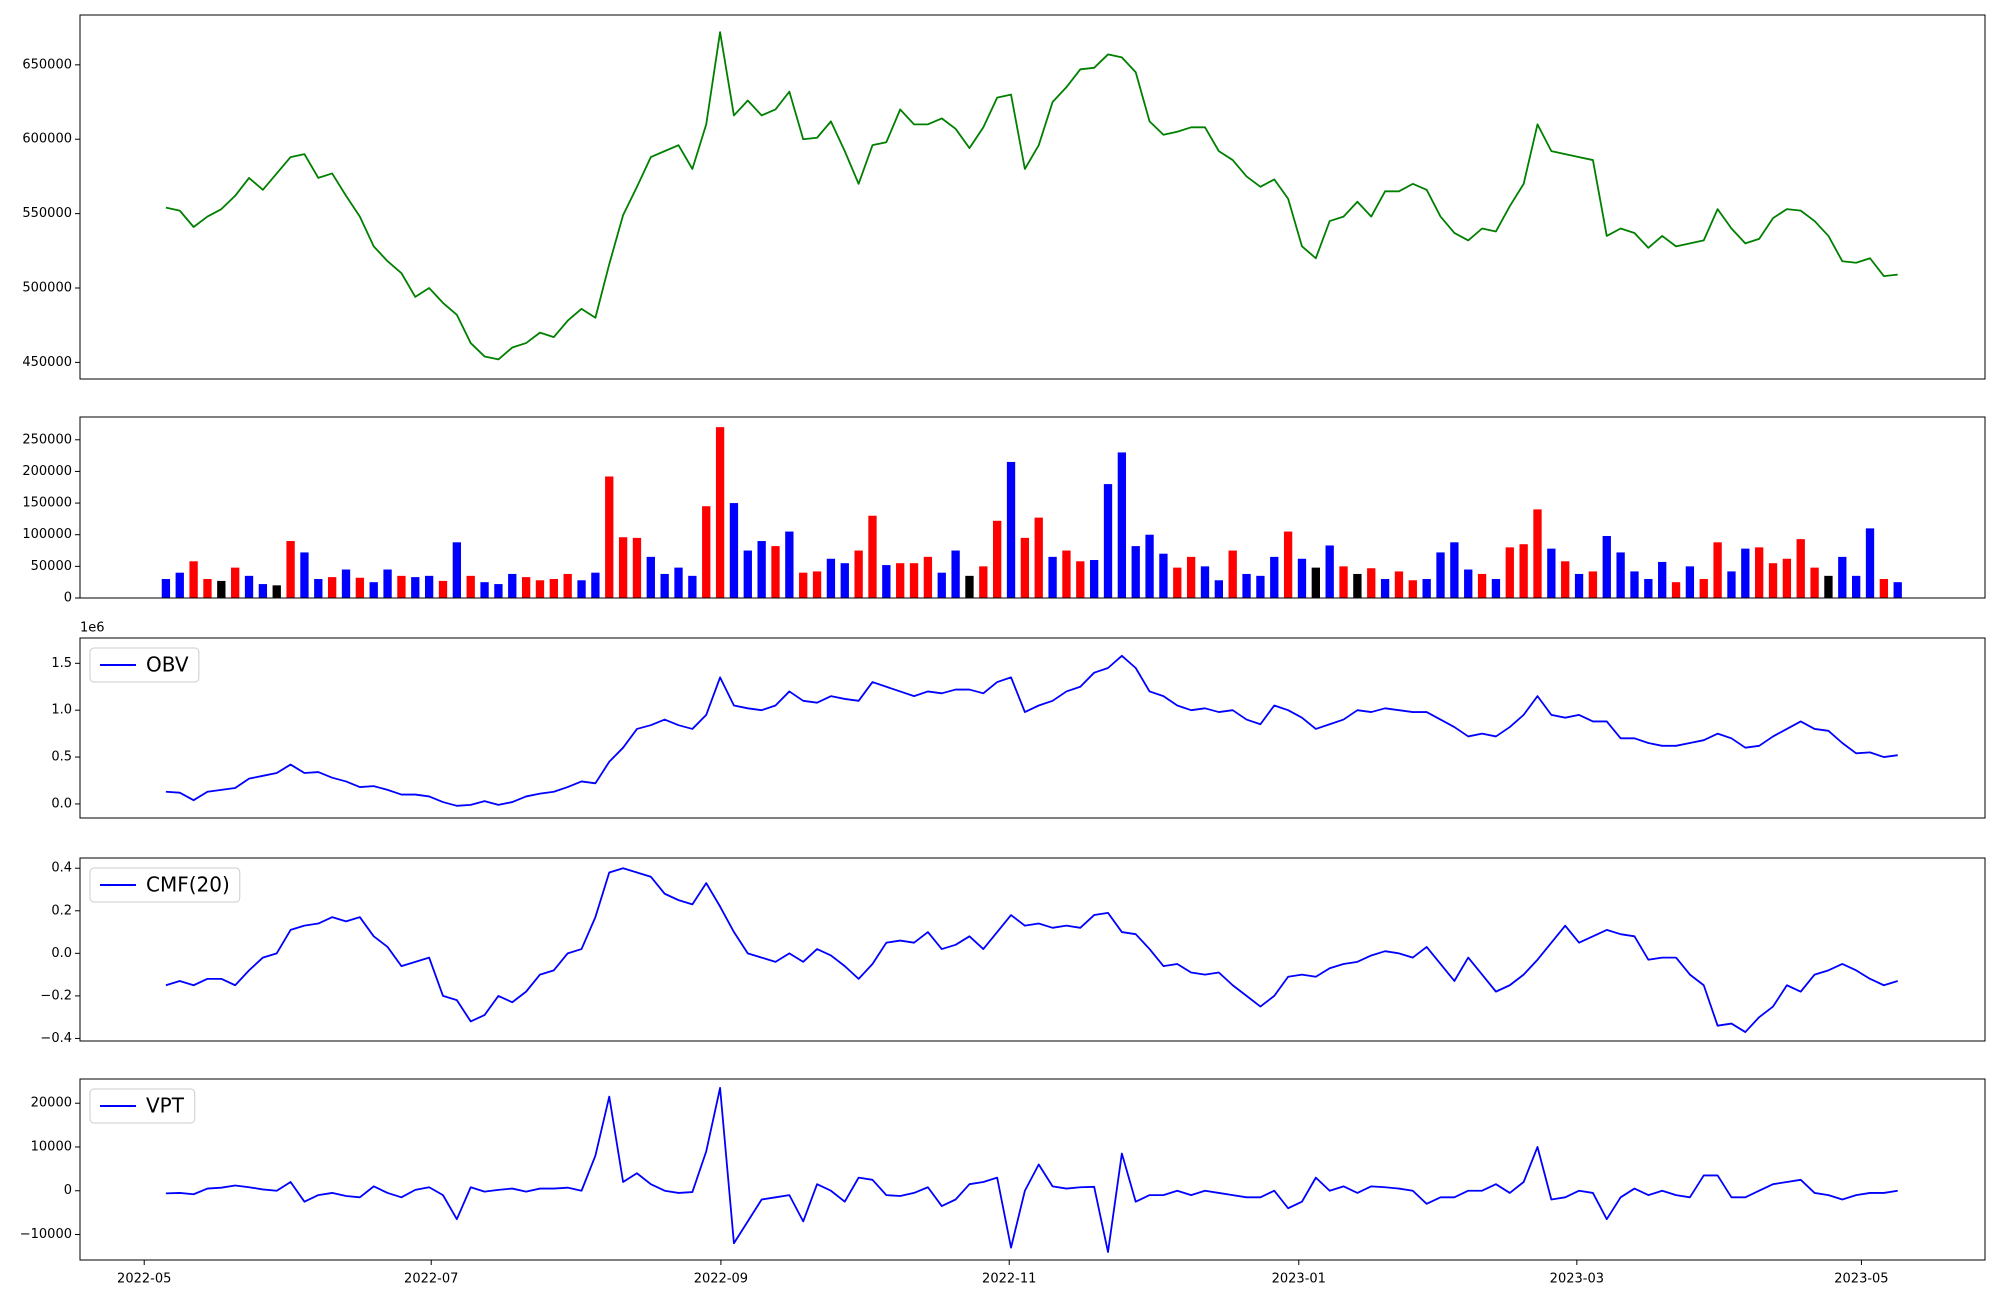  I want to click on legend-label: OBV, so click(167, 665).